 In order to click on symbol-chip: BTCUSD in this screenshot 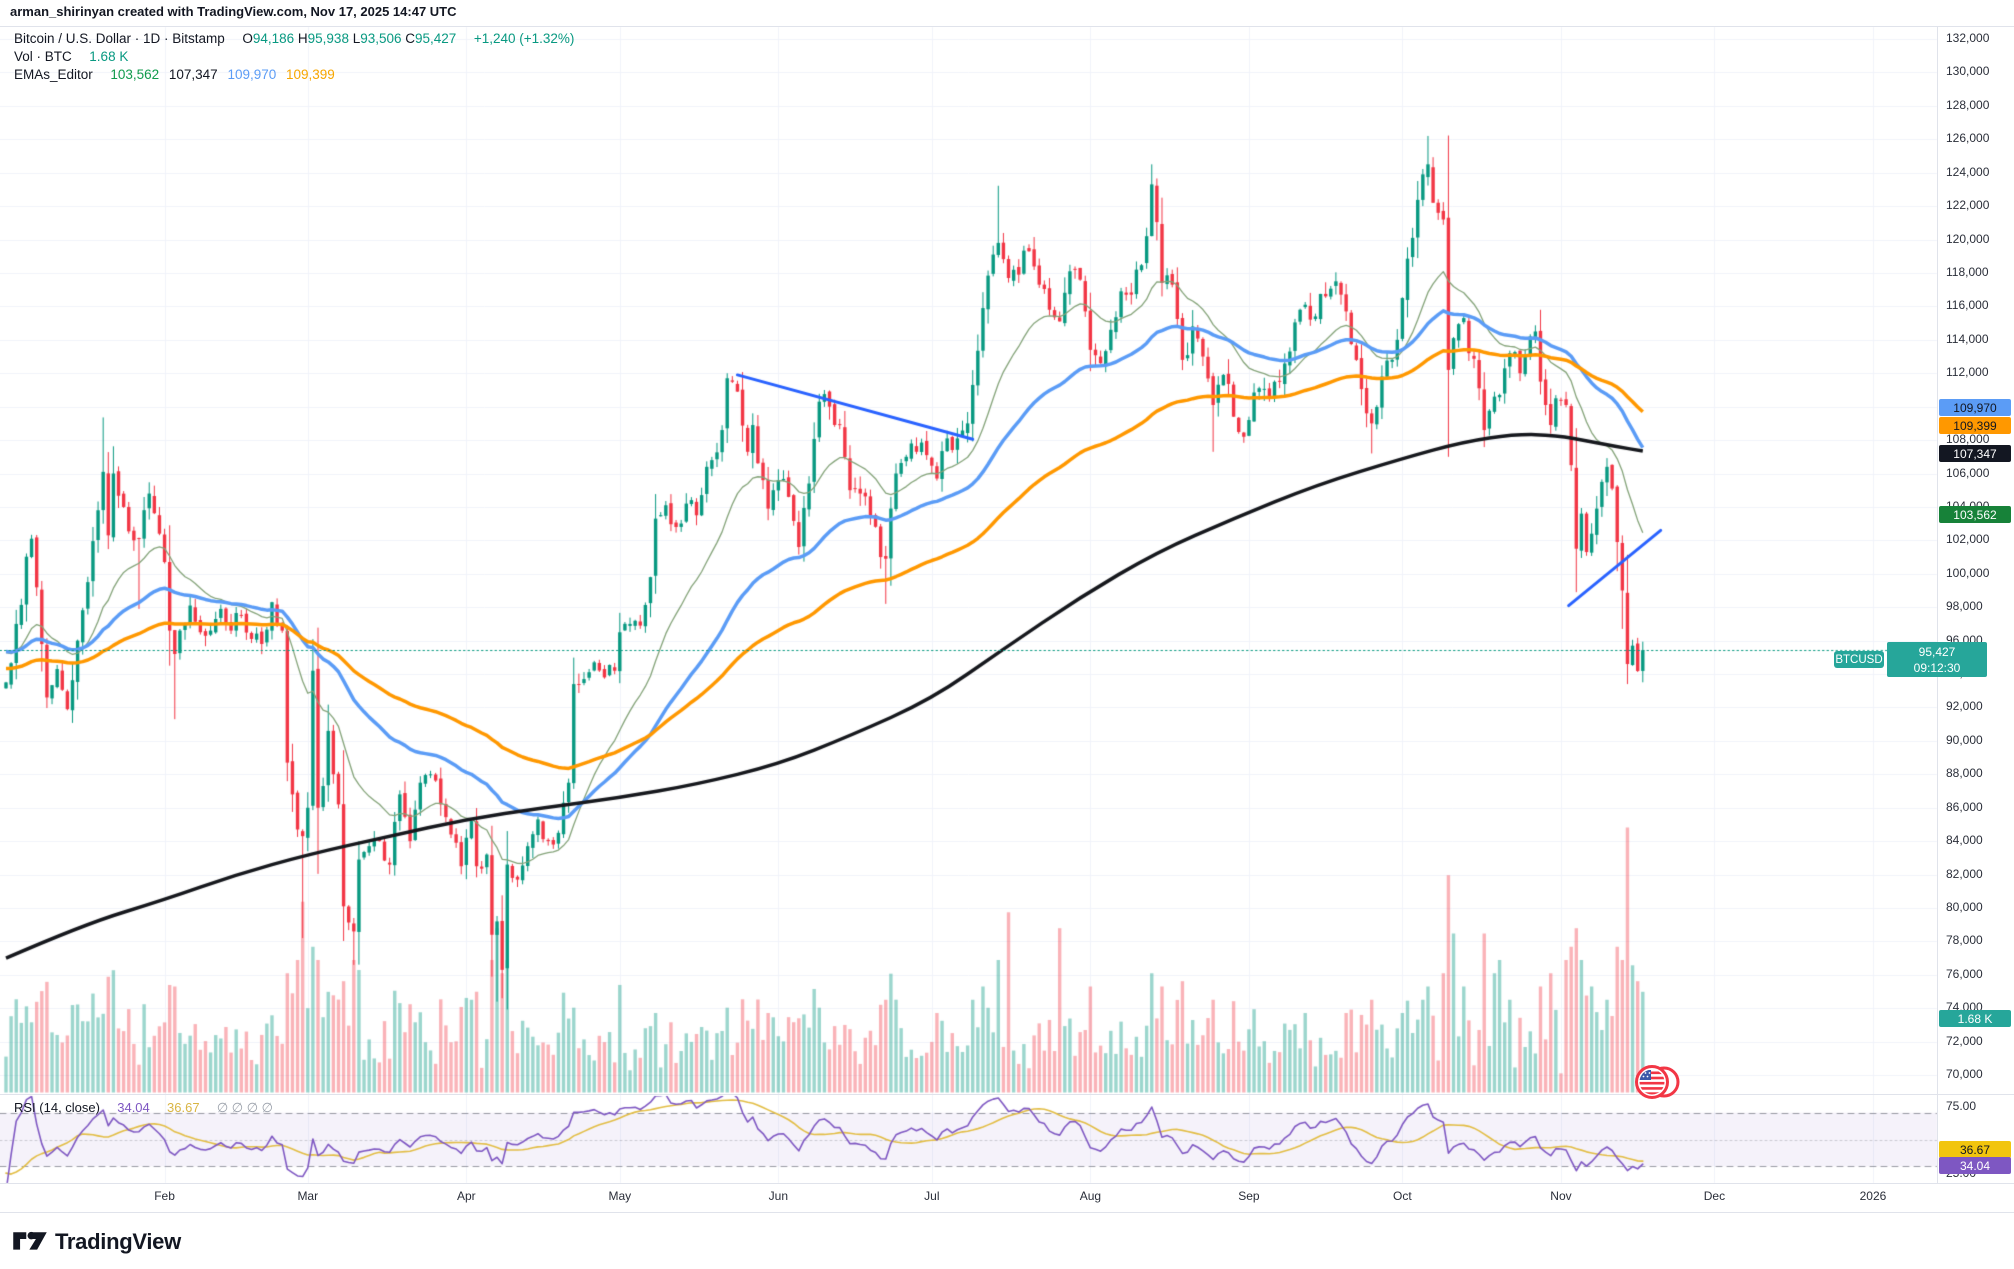, I will do `click(1859, 659)`.